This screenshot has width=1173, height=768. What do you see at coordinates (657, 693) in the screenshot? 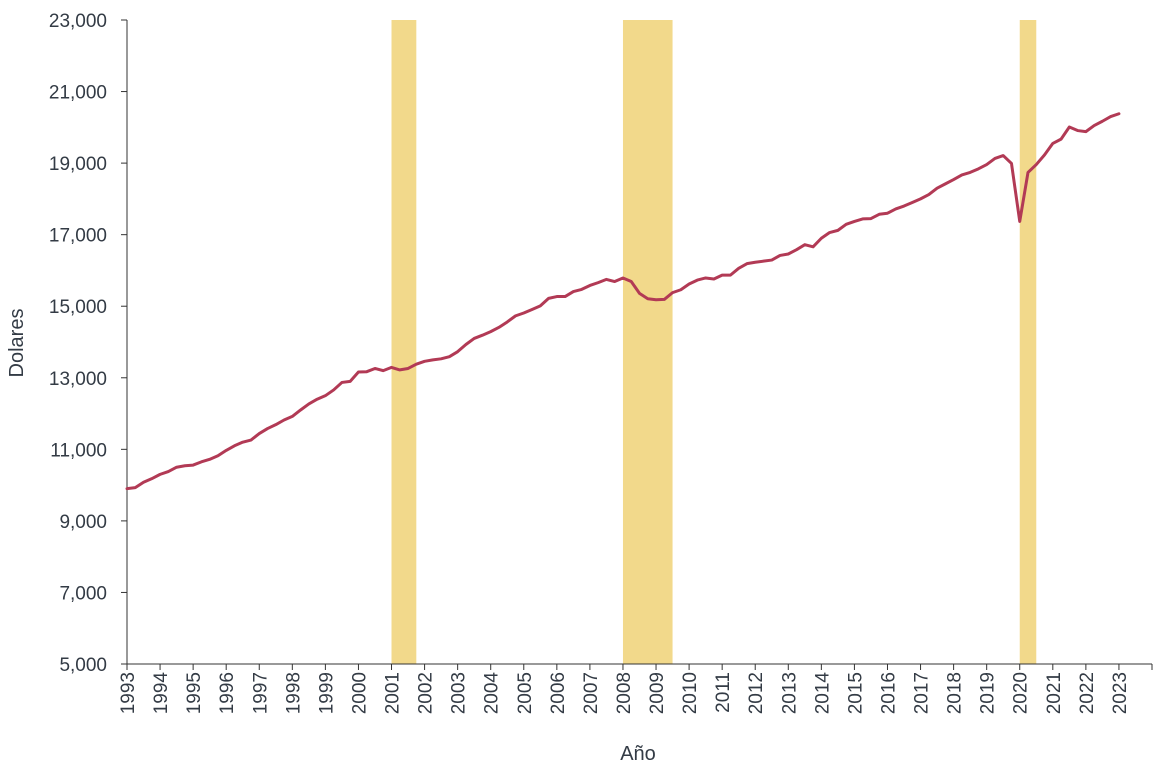
I see `x-tick-label: 2009` at bounding box center [657, 693].